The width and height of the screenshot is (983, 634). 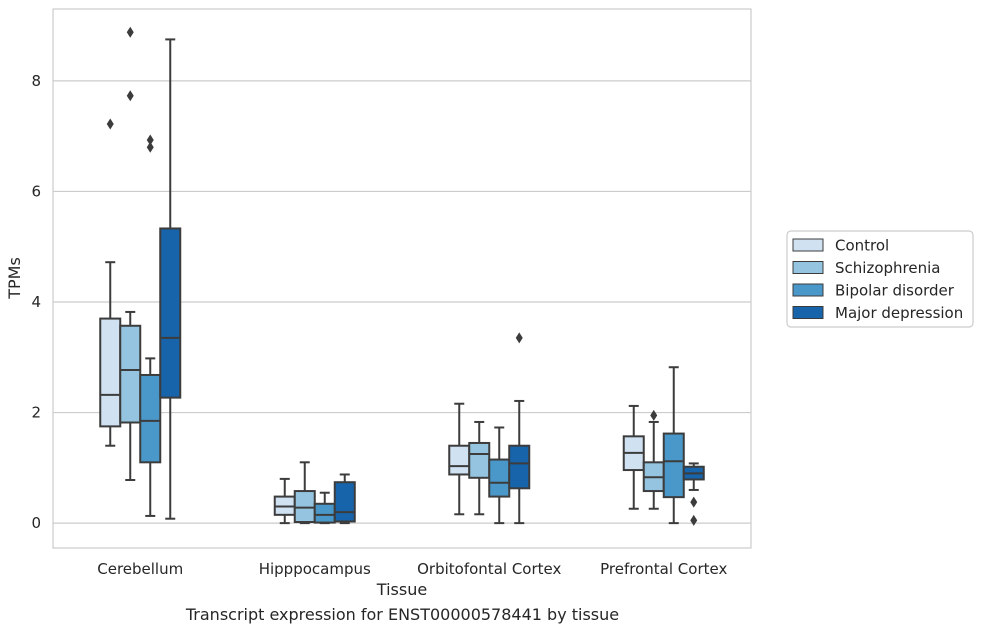 What do you see at coordinates (36, 191) in the screenshot?
I see `y-tick-label: 6` at bounding box center [36, 191].